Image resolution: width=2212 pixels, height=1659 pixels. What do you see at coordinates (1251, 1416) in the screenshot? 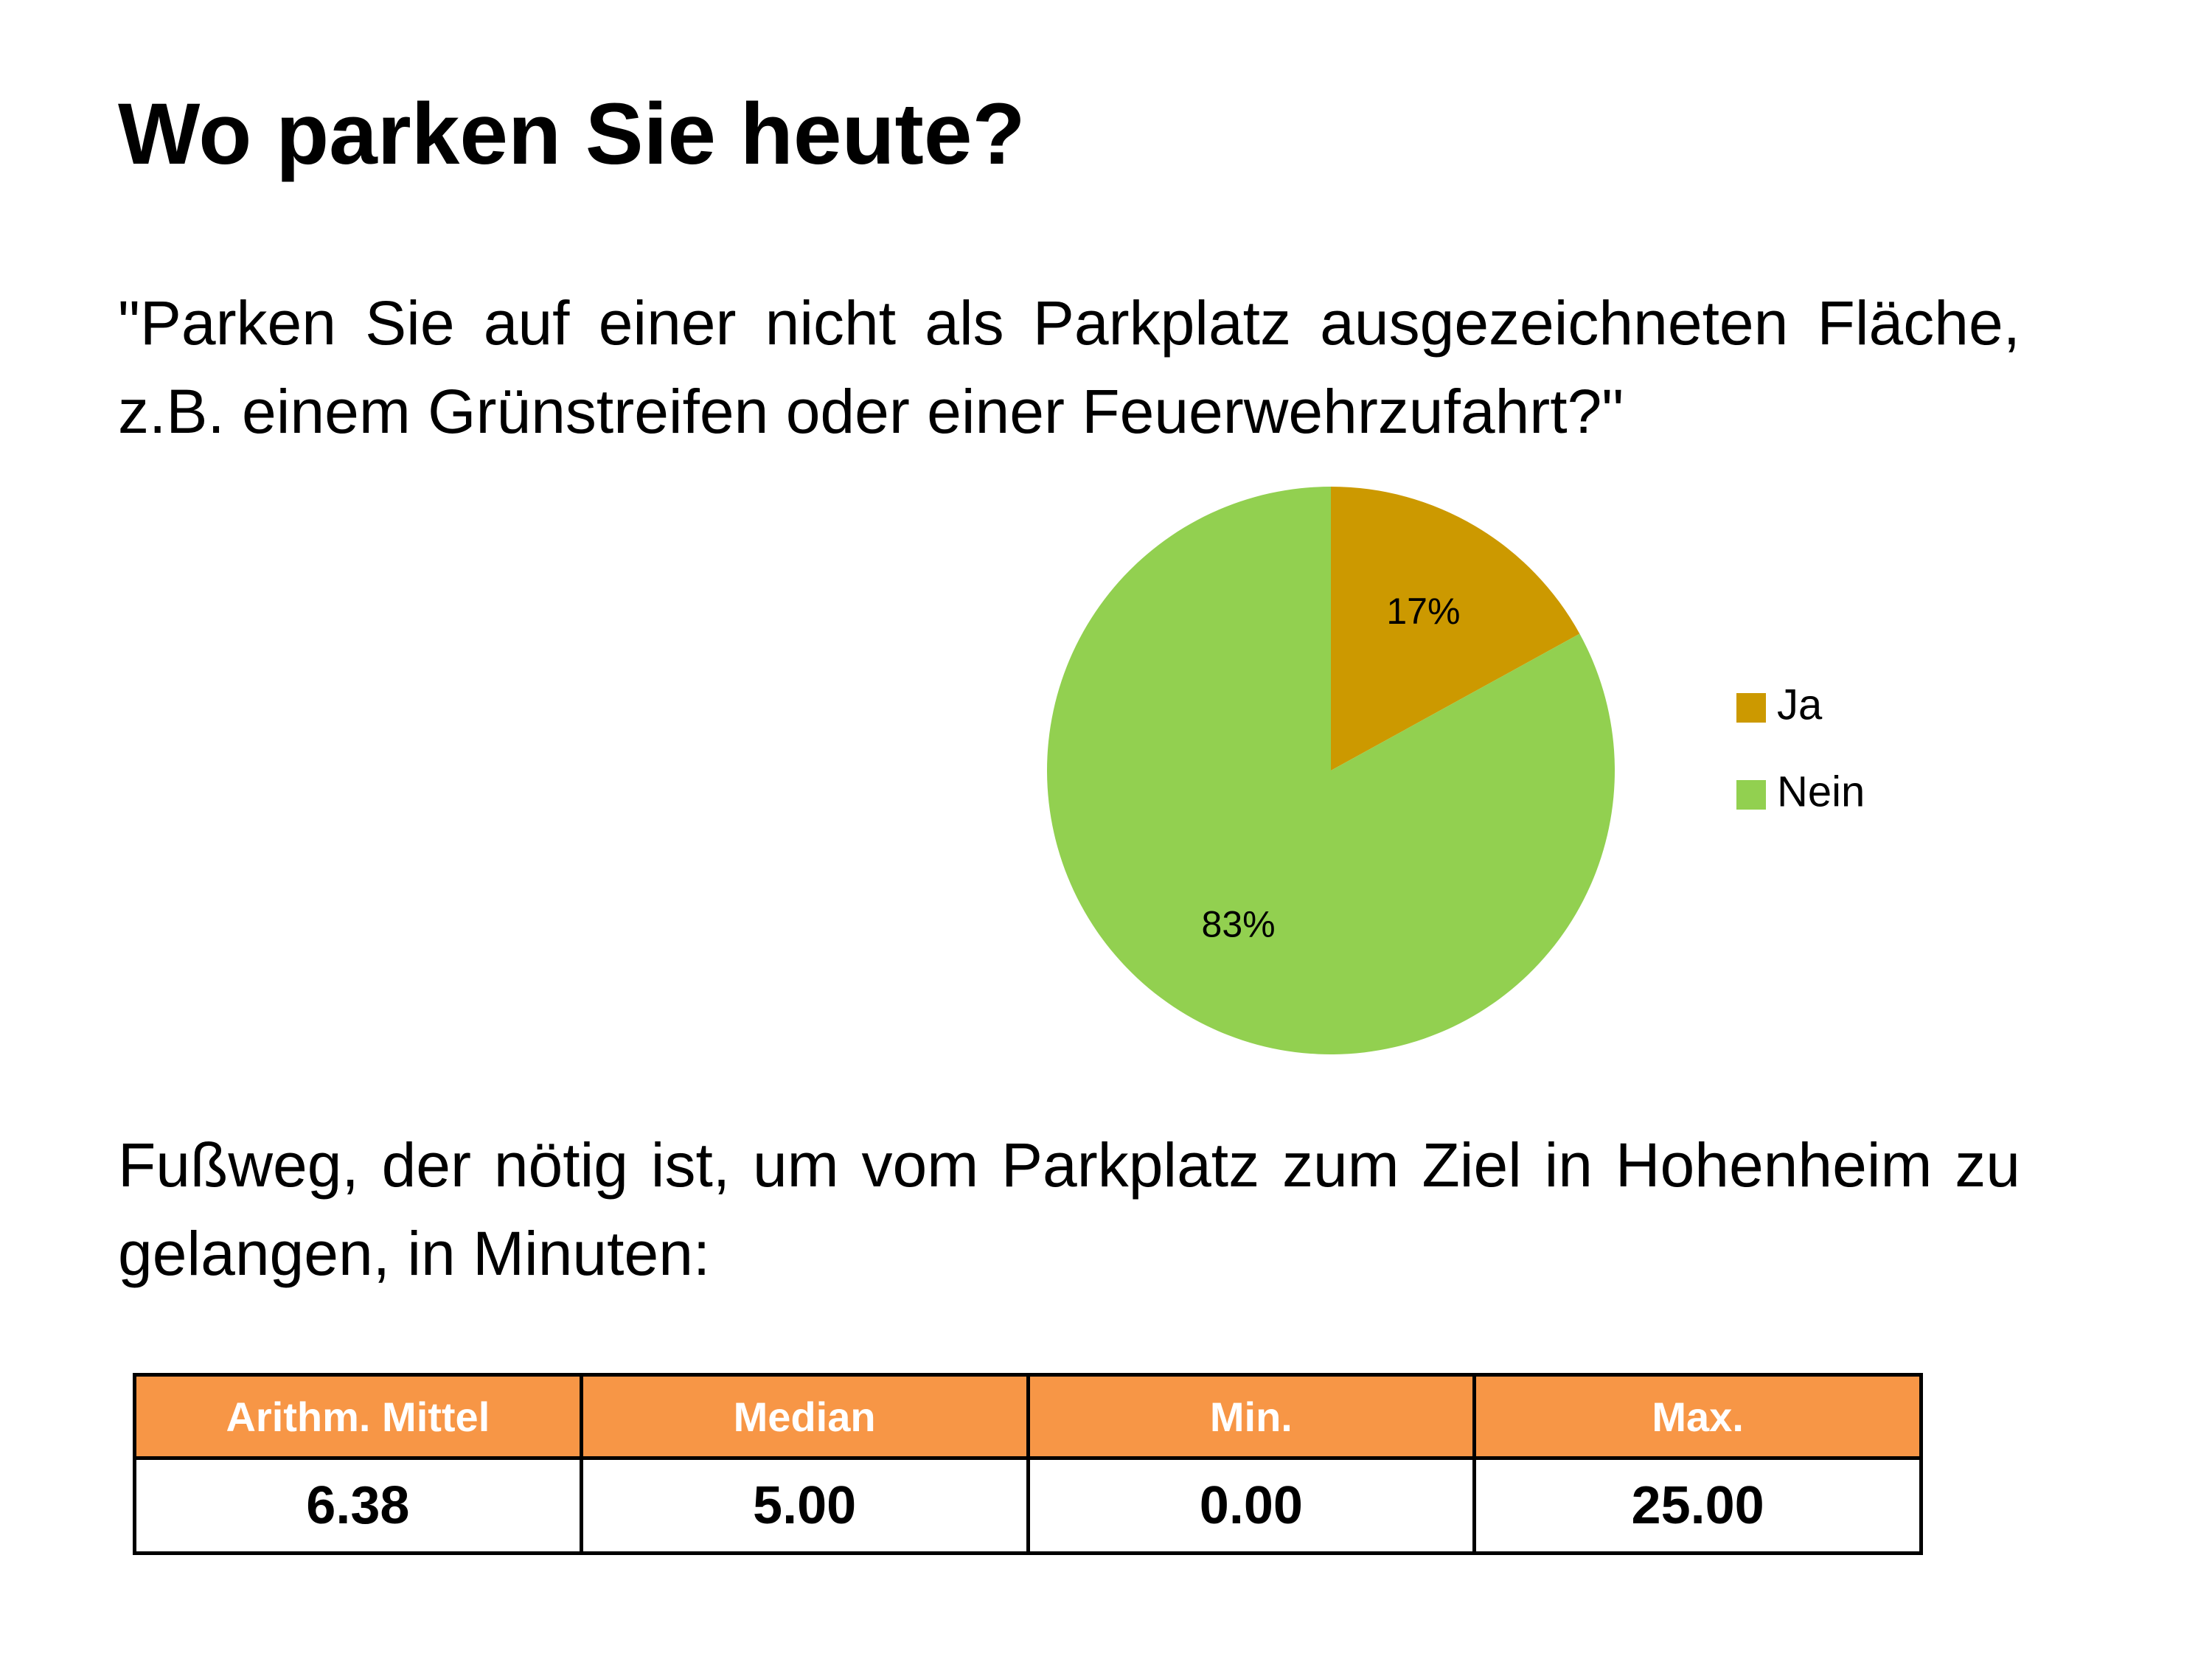
I see `header-min: Min.` at bounding box center [1251, 1416].